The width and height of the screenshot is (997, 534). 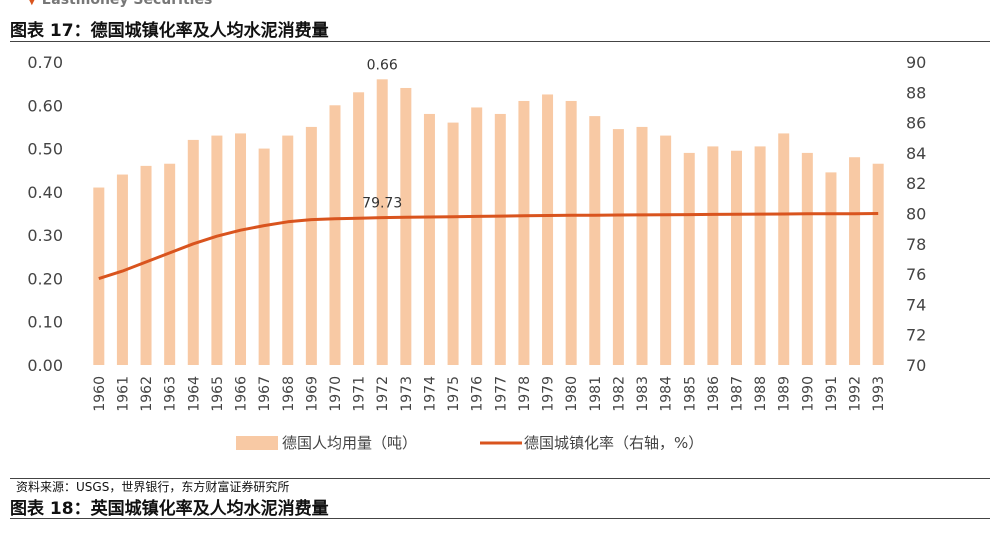 What do you see at coordinates (831, 268) in the screenshot?
I see `bar-1991` at bounding box center [831, 268].